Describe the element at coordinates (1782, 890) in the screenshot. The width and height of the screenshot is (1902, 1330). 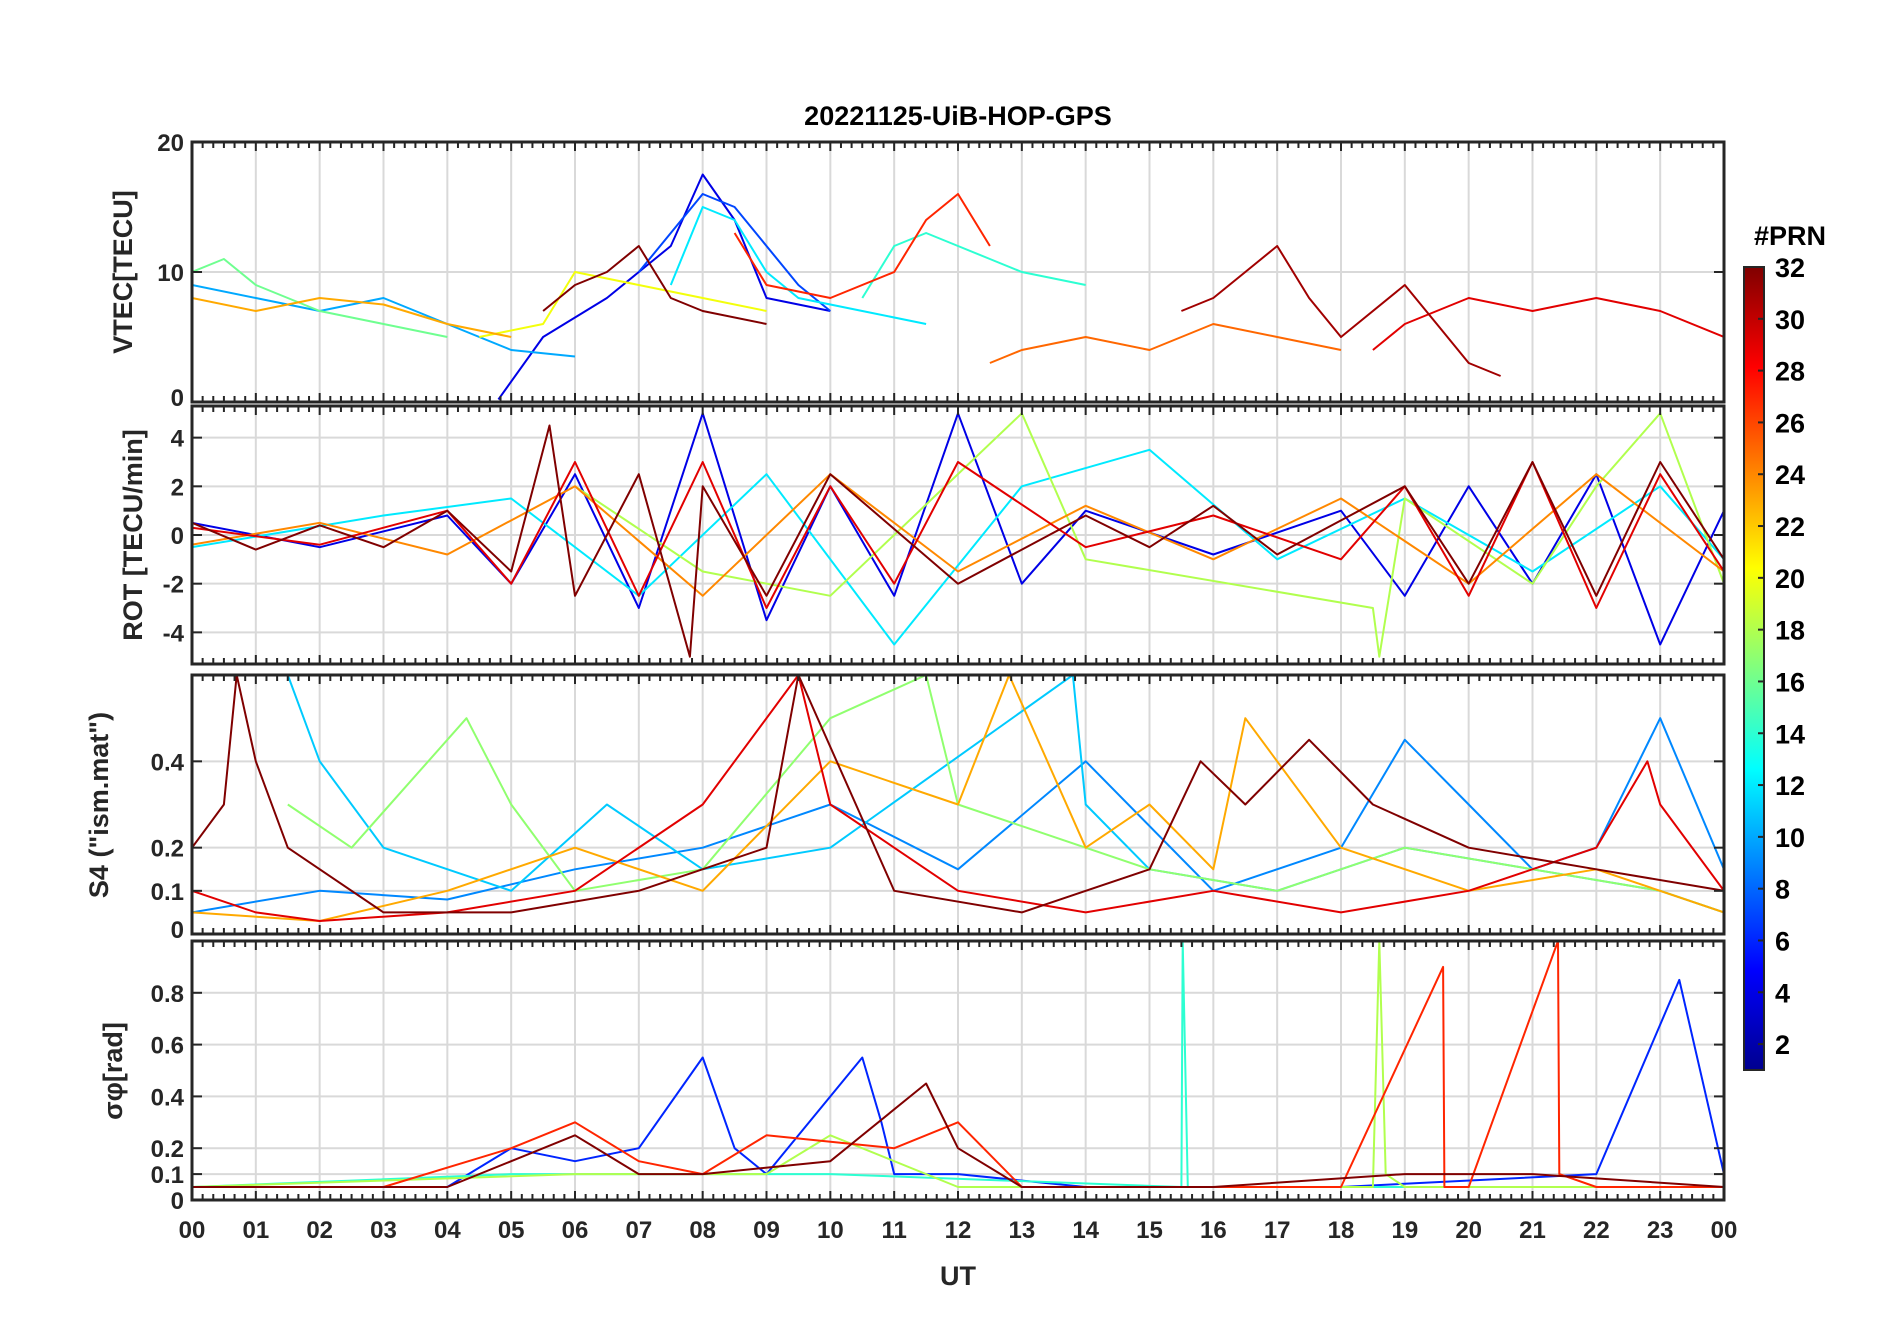
I see `colorbar-tick-label: 8` at that location.